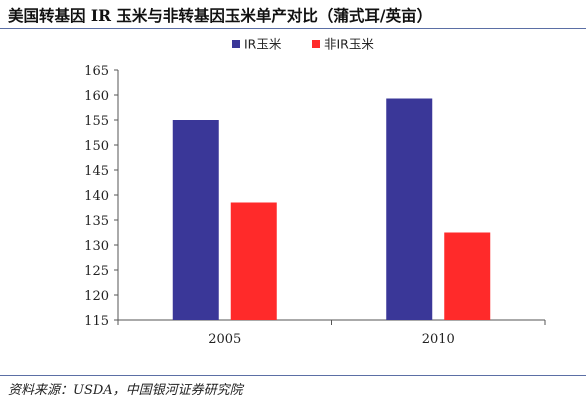  I want to click on bar-non-ir-2005, so click(253, 261).